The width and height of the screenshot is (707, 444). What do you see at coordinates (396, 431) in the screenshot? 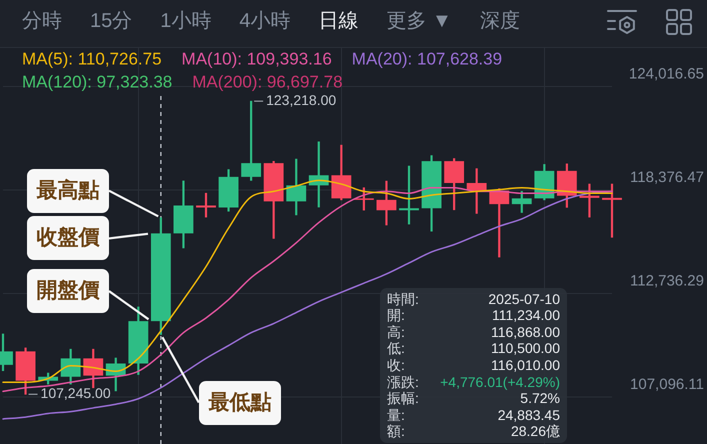
I see `annotation: 額:` at bounding box center [396, 431].